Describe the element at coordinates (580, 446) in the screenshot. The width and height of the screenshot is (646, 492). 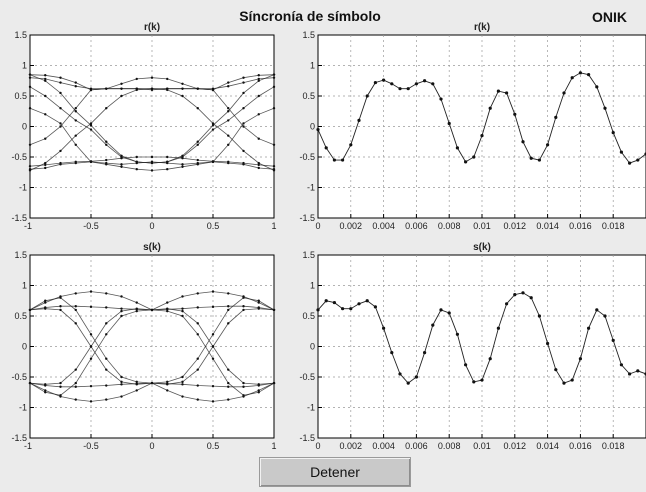
I see `x-tick-label: 0.016` at that location.